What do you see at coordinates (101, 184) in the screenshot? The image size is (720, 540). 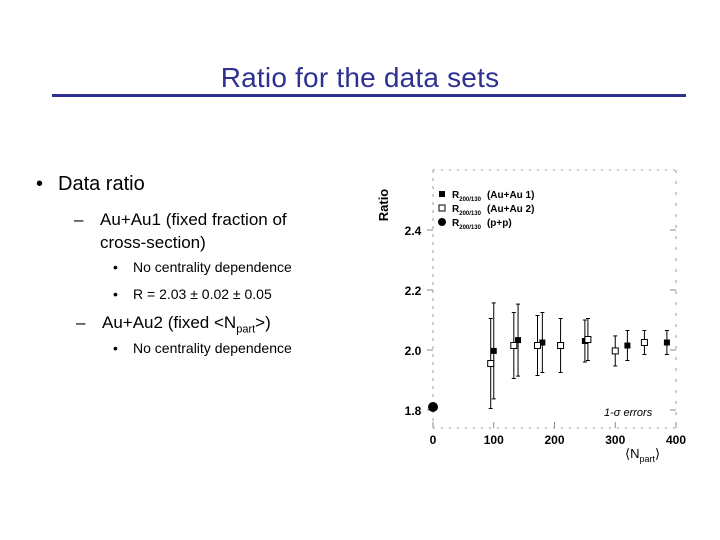 I see `bullet-text: Data ratio` at bounding box center [101, 184].